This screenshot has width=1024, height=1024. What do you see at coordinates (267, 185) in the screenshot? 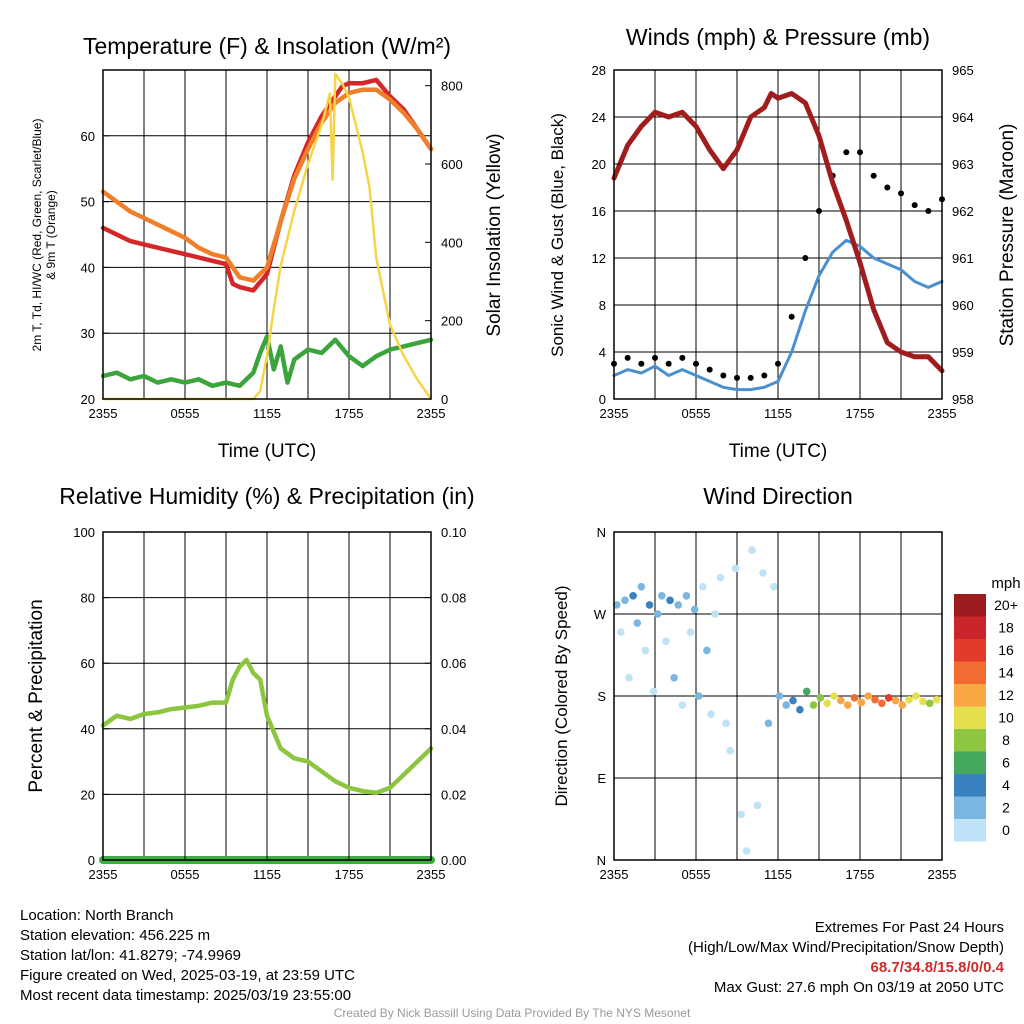
I see `temperature-line-red` at bounding box center [267, 185].